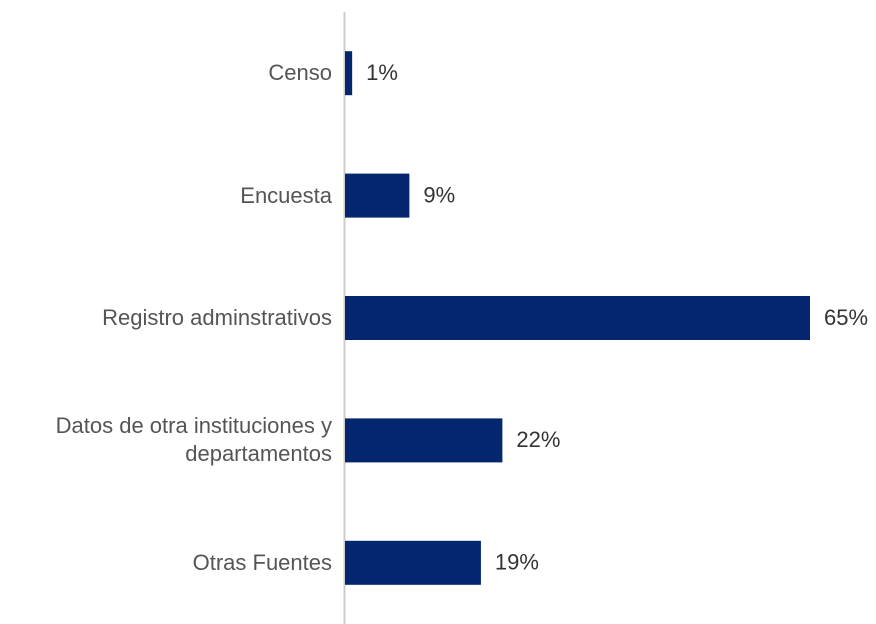 Image resolution: width=876 pixels, height=624 pixels. I want to click on value-label: 65%, so click(846, 317).